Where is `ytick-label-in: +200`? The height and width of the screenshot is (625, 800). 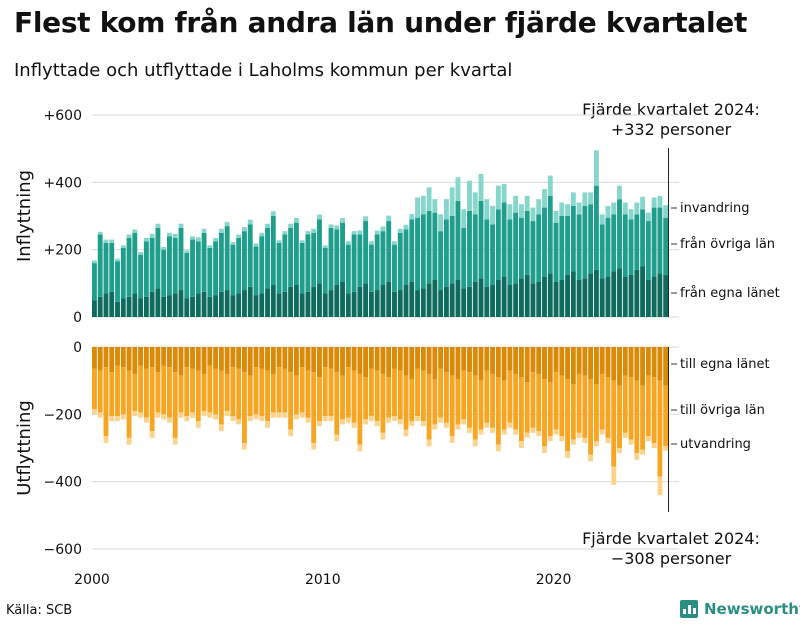
ytick-label-in: +200 is located at coordinates (63, 251).